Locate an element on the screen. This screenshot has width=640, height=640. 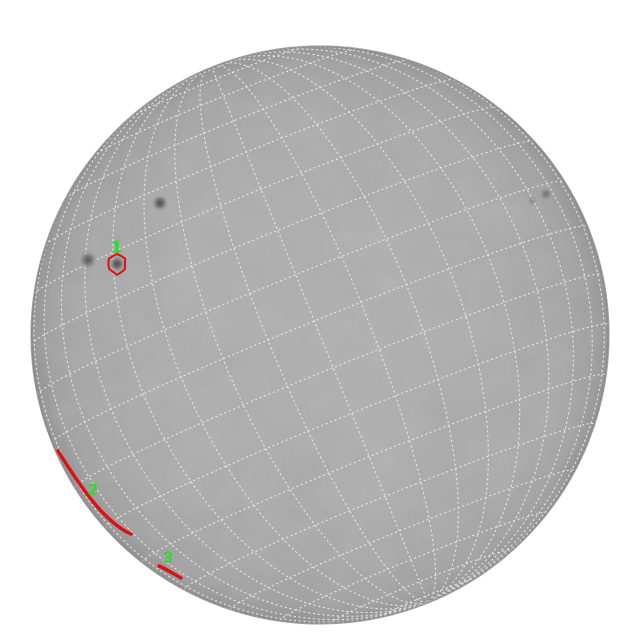
filament-contour is located at coordinates (117, 264).